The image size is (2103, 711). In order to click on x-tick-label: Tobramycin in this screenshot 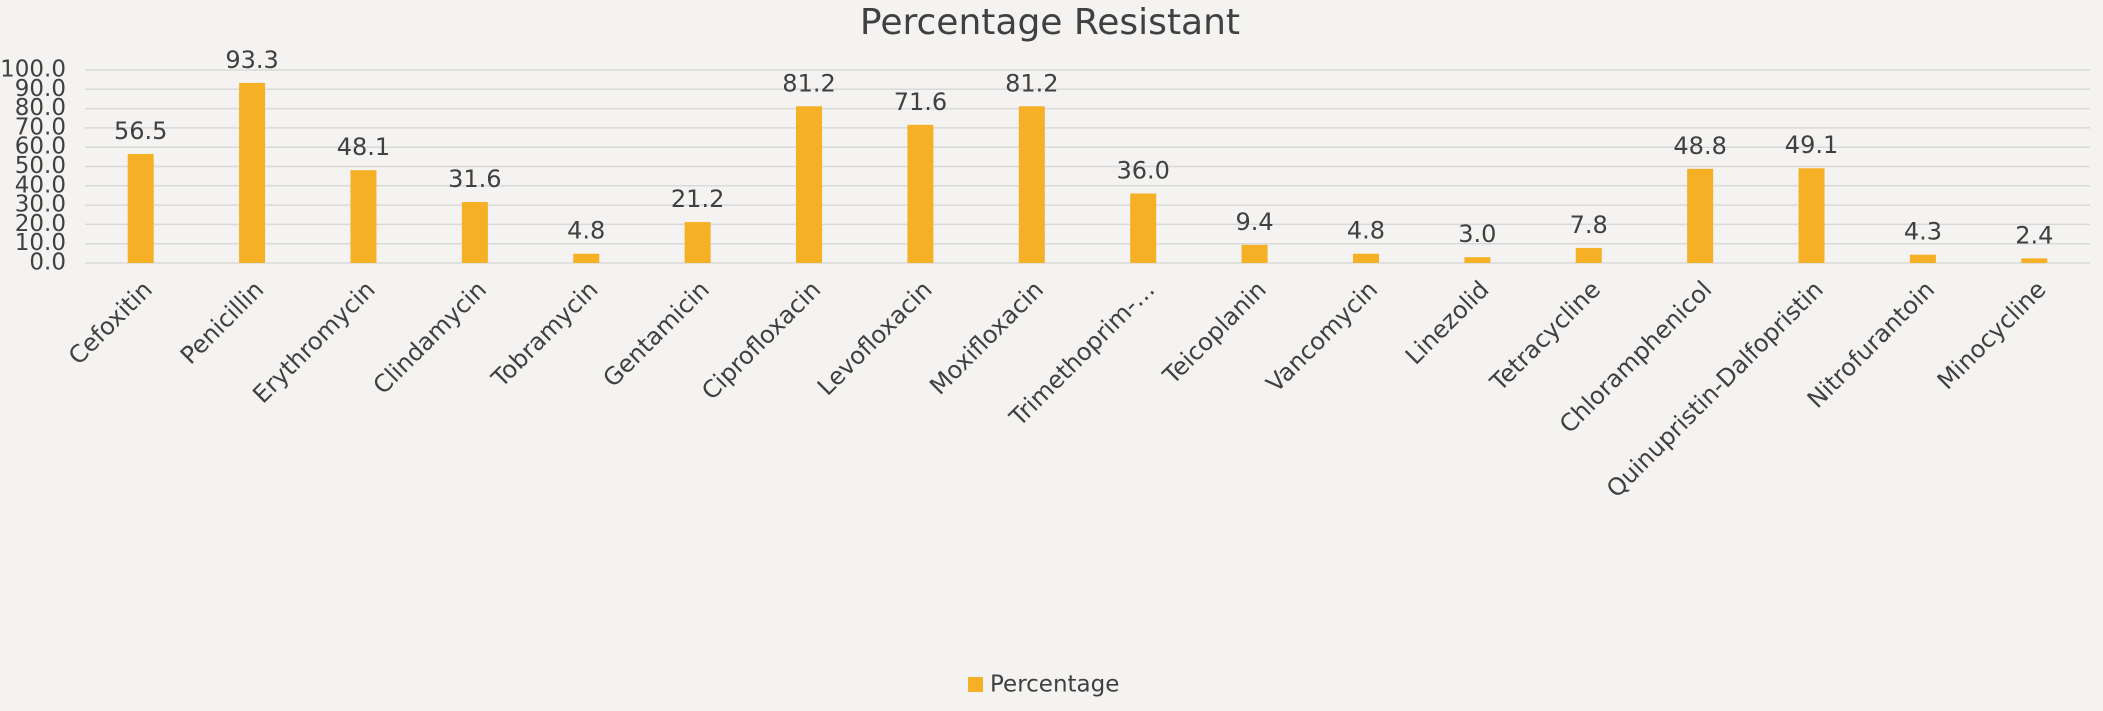, I will do `click(545, 334)`.